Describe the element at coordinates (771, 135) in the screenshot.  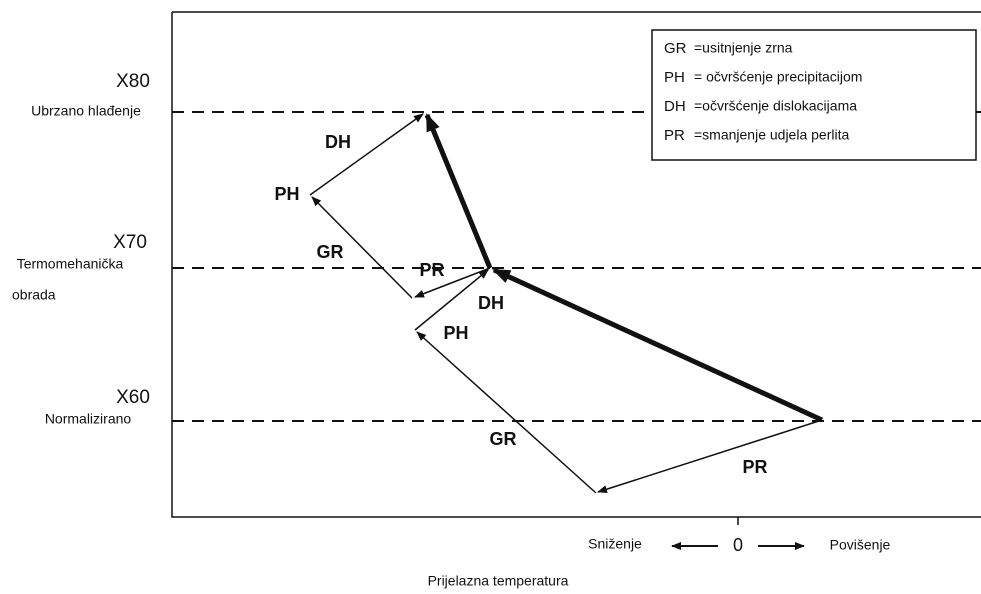
I see `legend-text: =smanjenje udjela perlita` at that location.